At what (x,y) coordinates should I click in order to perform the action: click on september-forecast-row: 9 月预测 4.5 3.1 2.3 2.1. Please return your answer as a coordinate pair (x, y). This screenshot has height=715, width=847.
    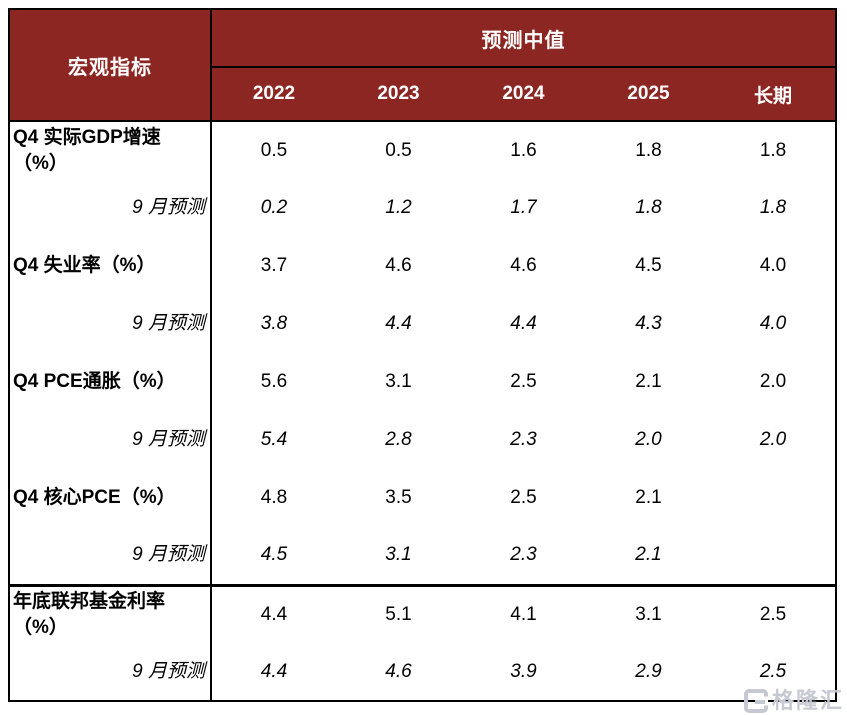
    Looking at the image, I should click on (422, 556).